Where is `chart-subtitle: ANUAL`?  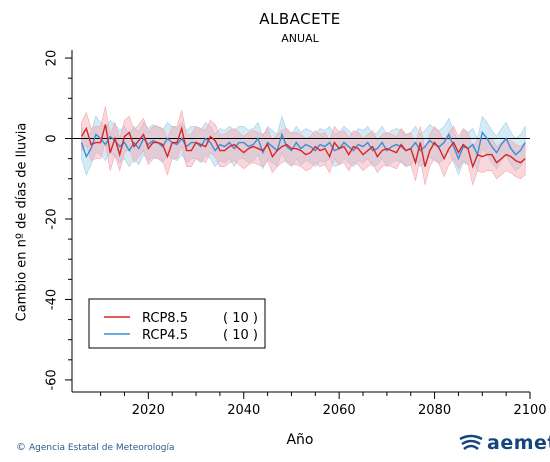
chart-subtitle: ANUAL is located at coordinates (300, 38).